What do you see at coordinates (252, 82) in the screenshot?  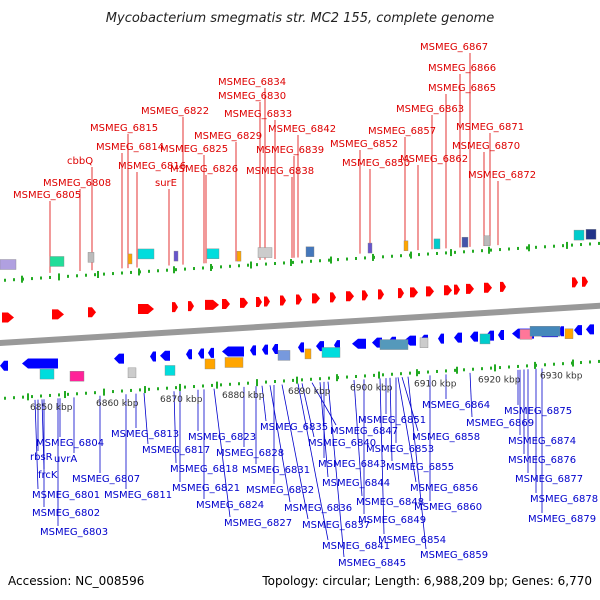 I see `gene-label-top: MSMEG_6834` at bounding box center [252, 82].